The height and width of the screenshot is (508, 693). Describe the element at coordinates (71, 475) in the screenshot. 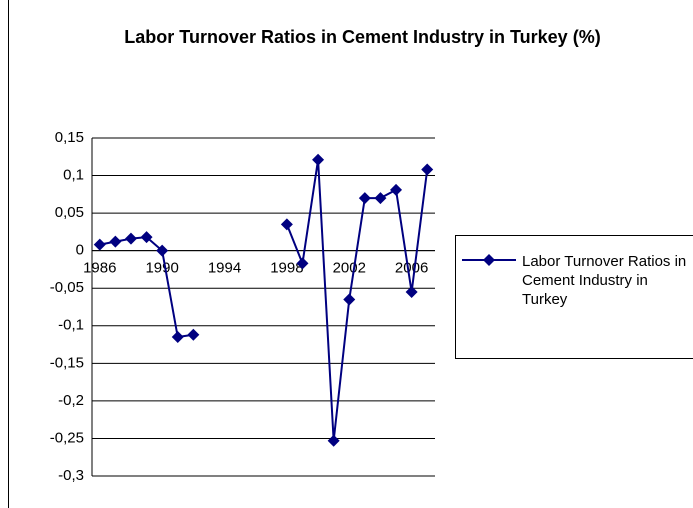

I see `y-tick-label: -0,3` at that location.